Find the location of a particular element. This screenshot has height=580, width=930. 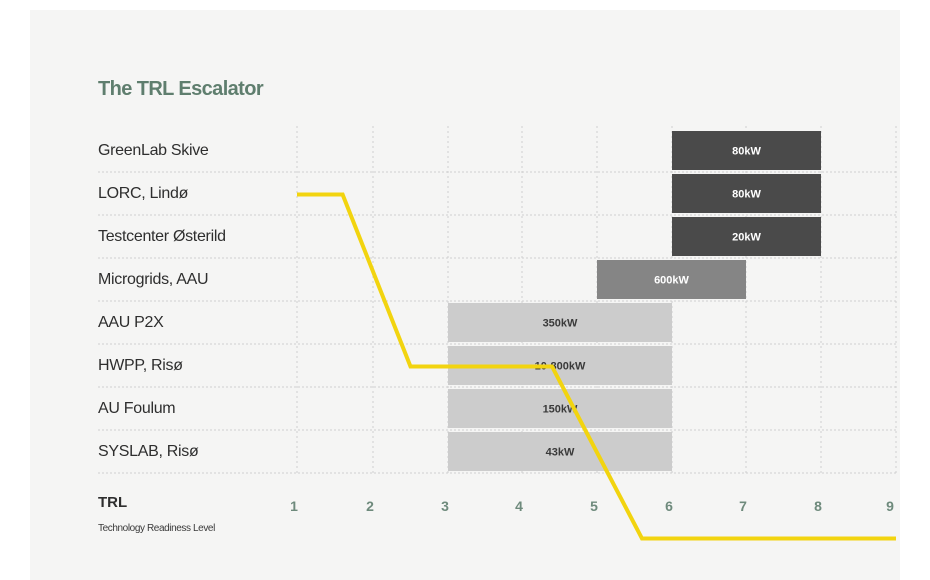

x-tick-label: 3 is located at coordinates (445, 506).